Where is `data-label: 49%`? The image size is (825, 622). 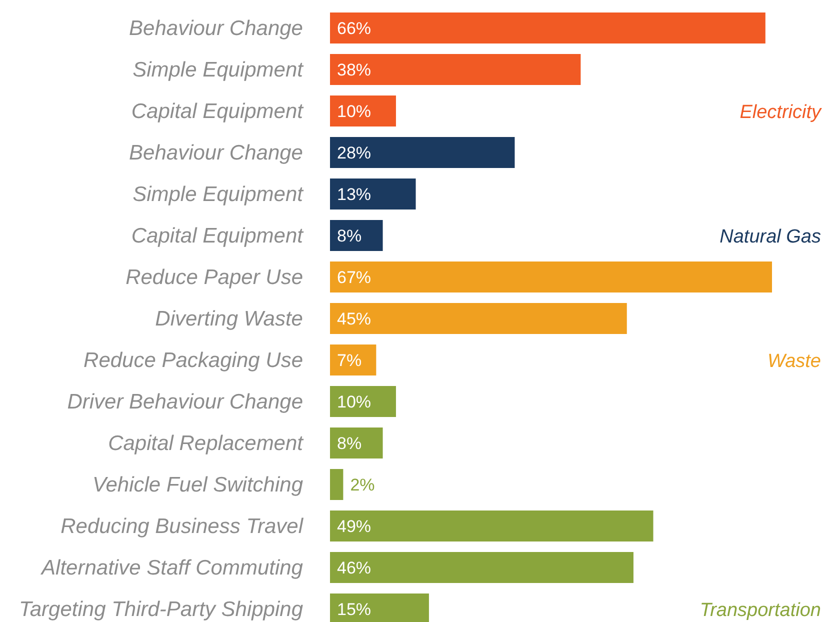
data-label: 49% is located at coordinates (354, 526).